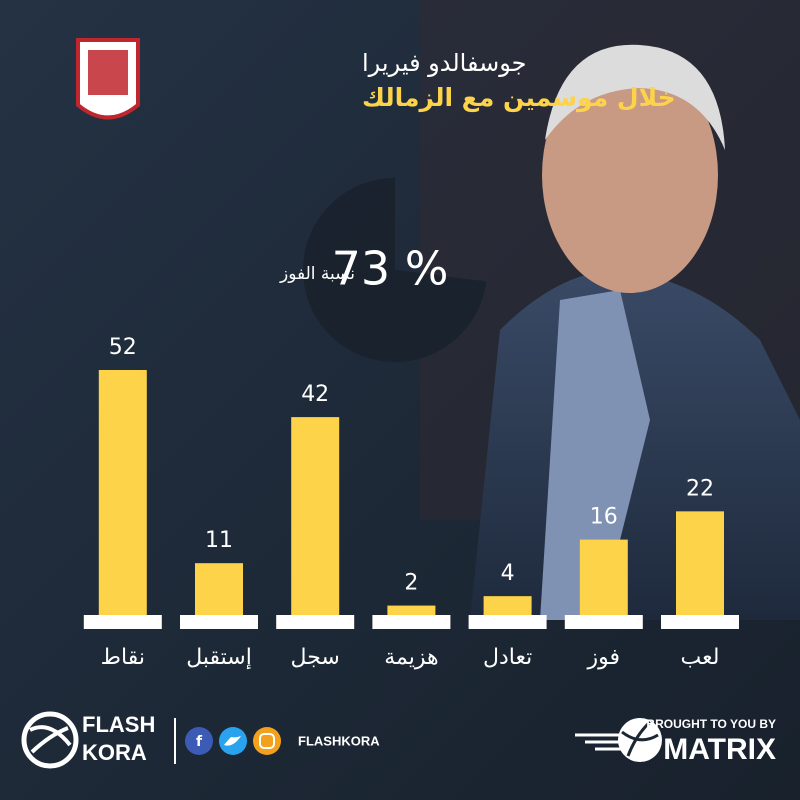  I want to click on category-label: لعب, so click(700, 657).